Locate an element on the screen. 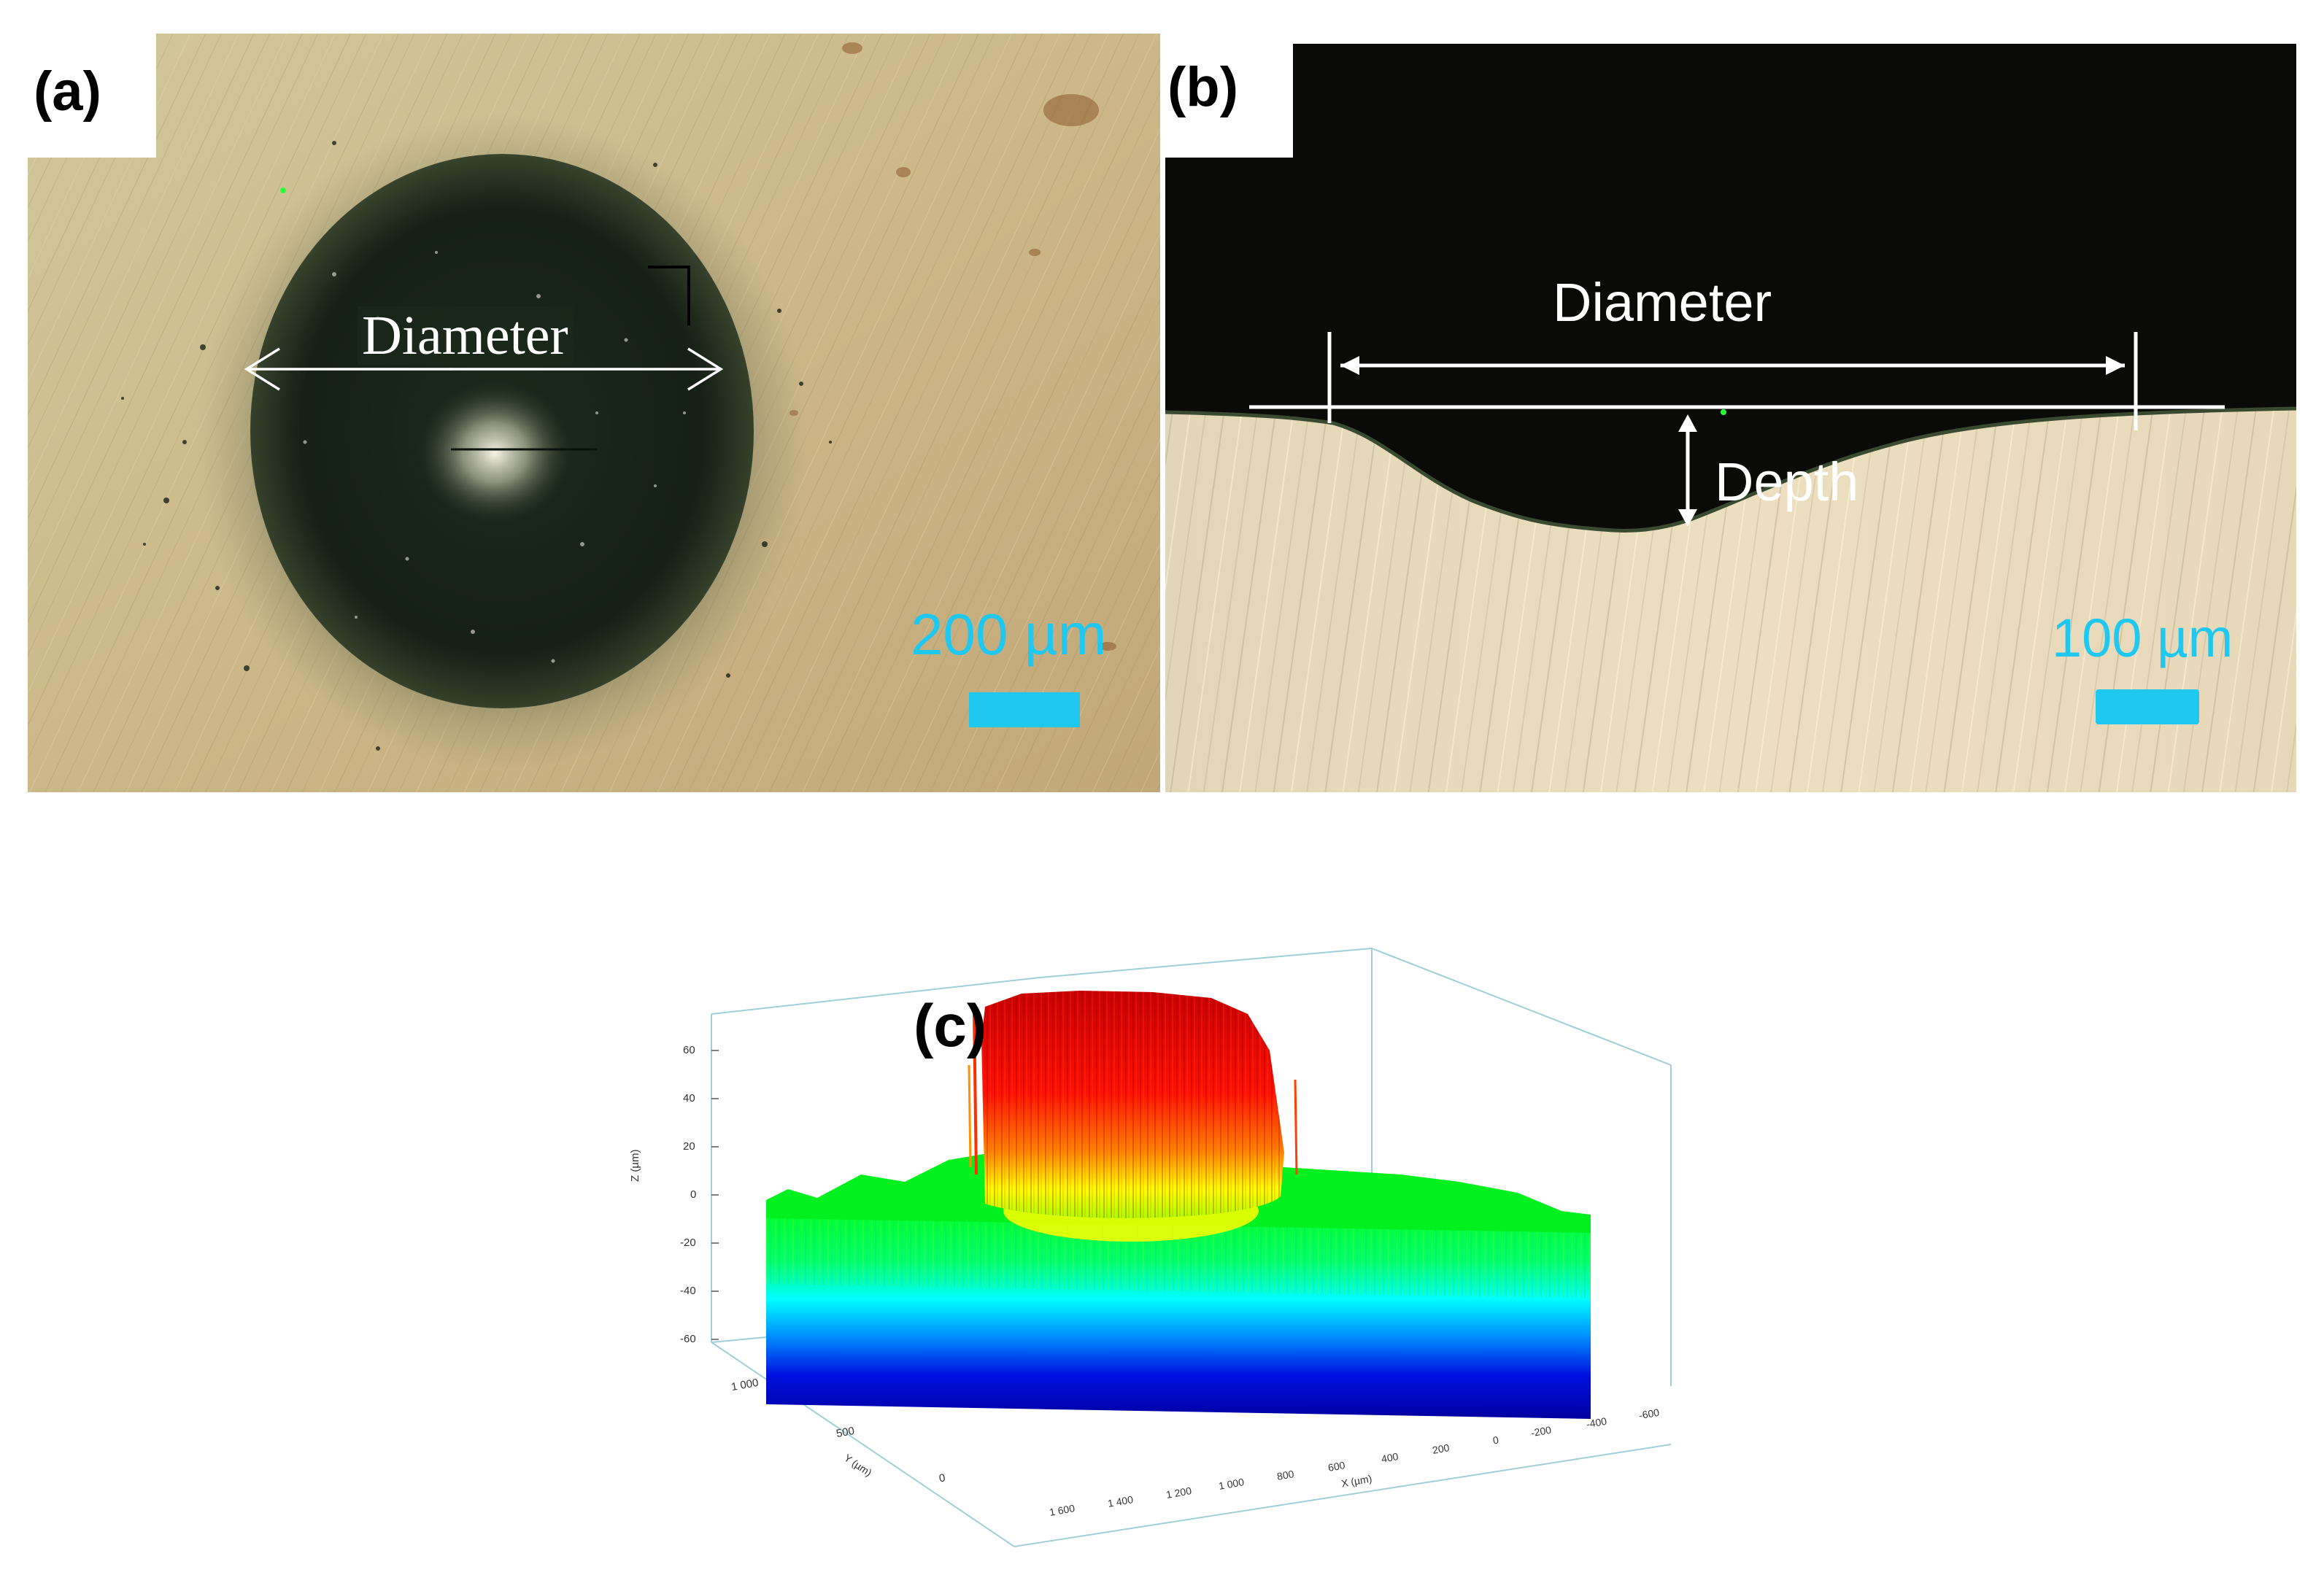  depth-label: Depth is located at coordinates (1787, 482).